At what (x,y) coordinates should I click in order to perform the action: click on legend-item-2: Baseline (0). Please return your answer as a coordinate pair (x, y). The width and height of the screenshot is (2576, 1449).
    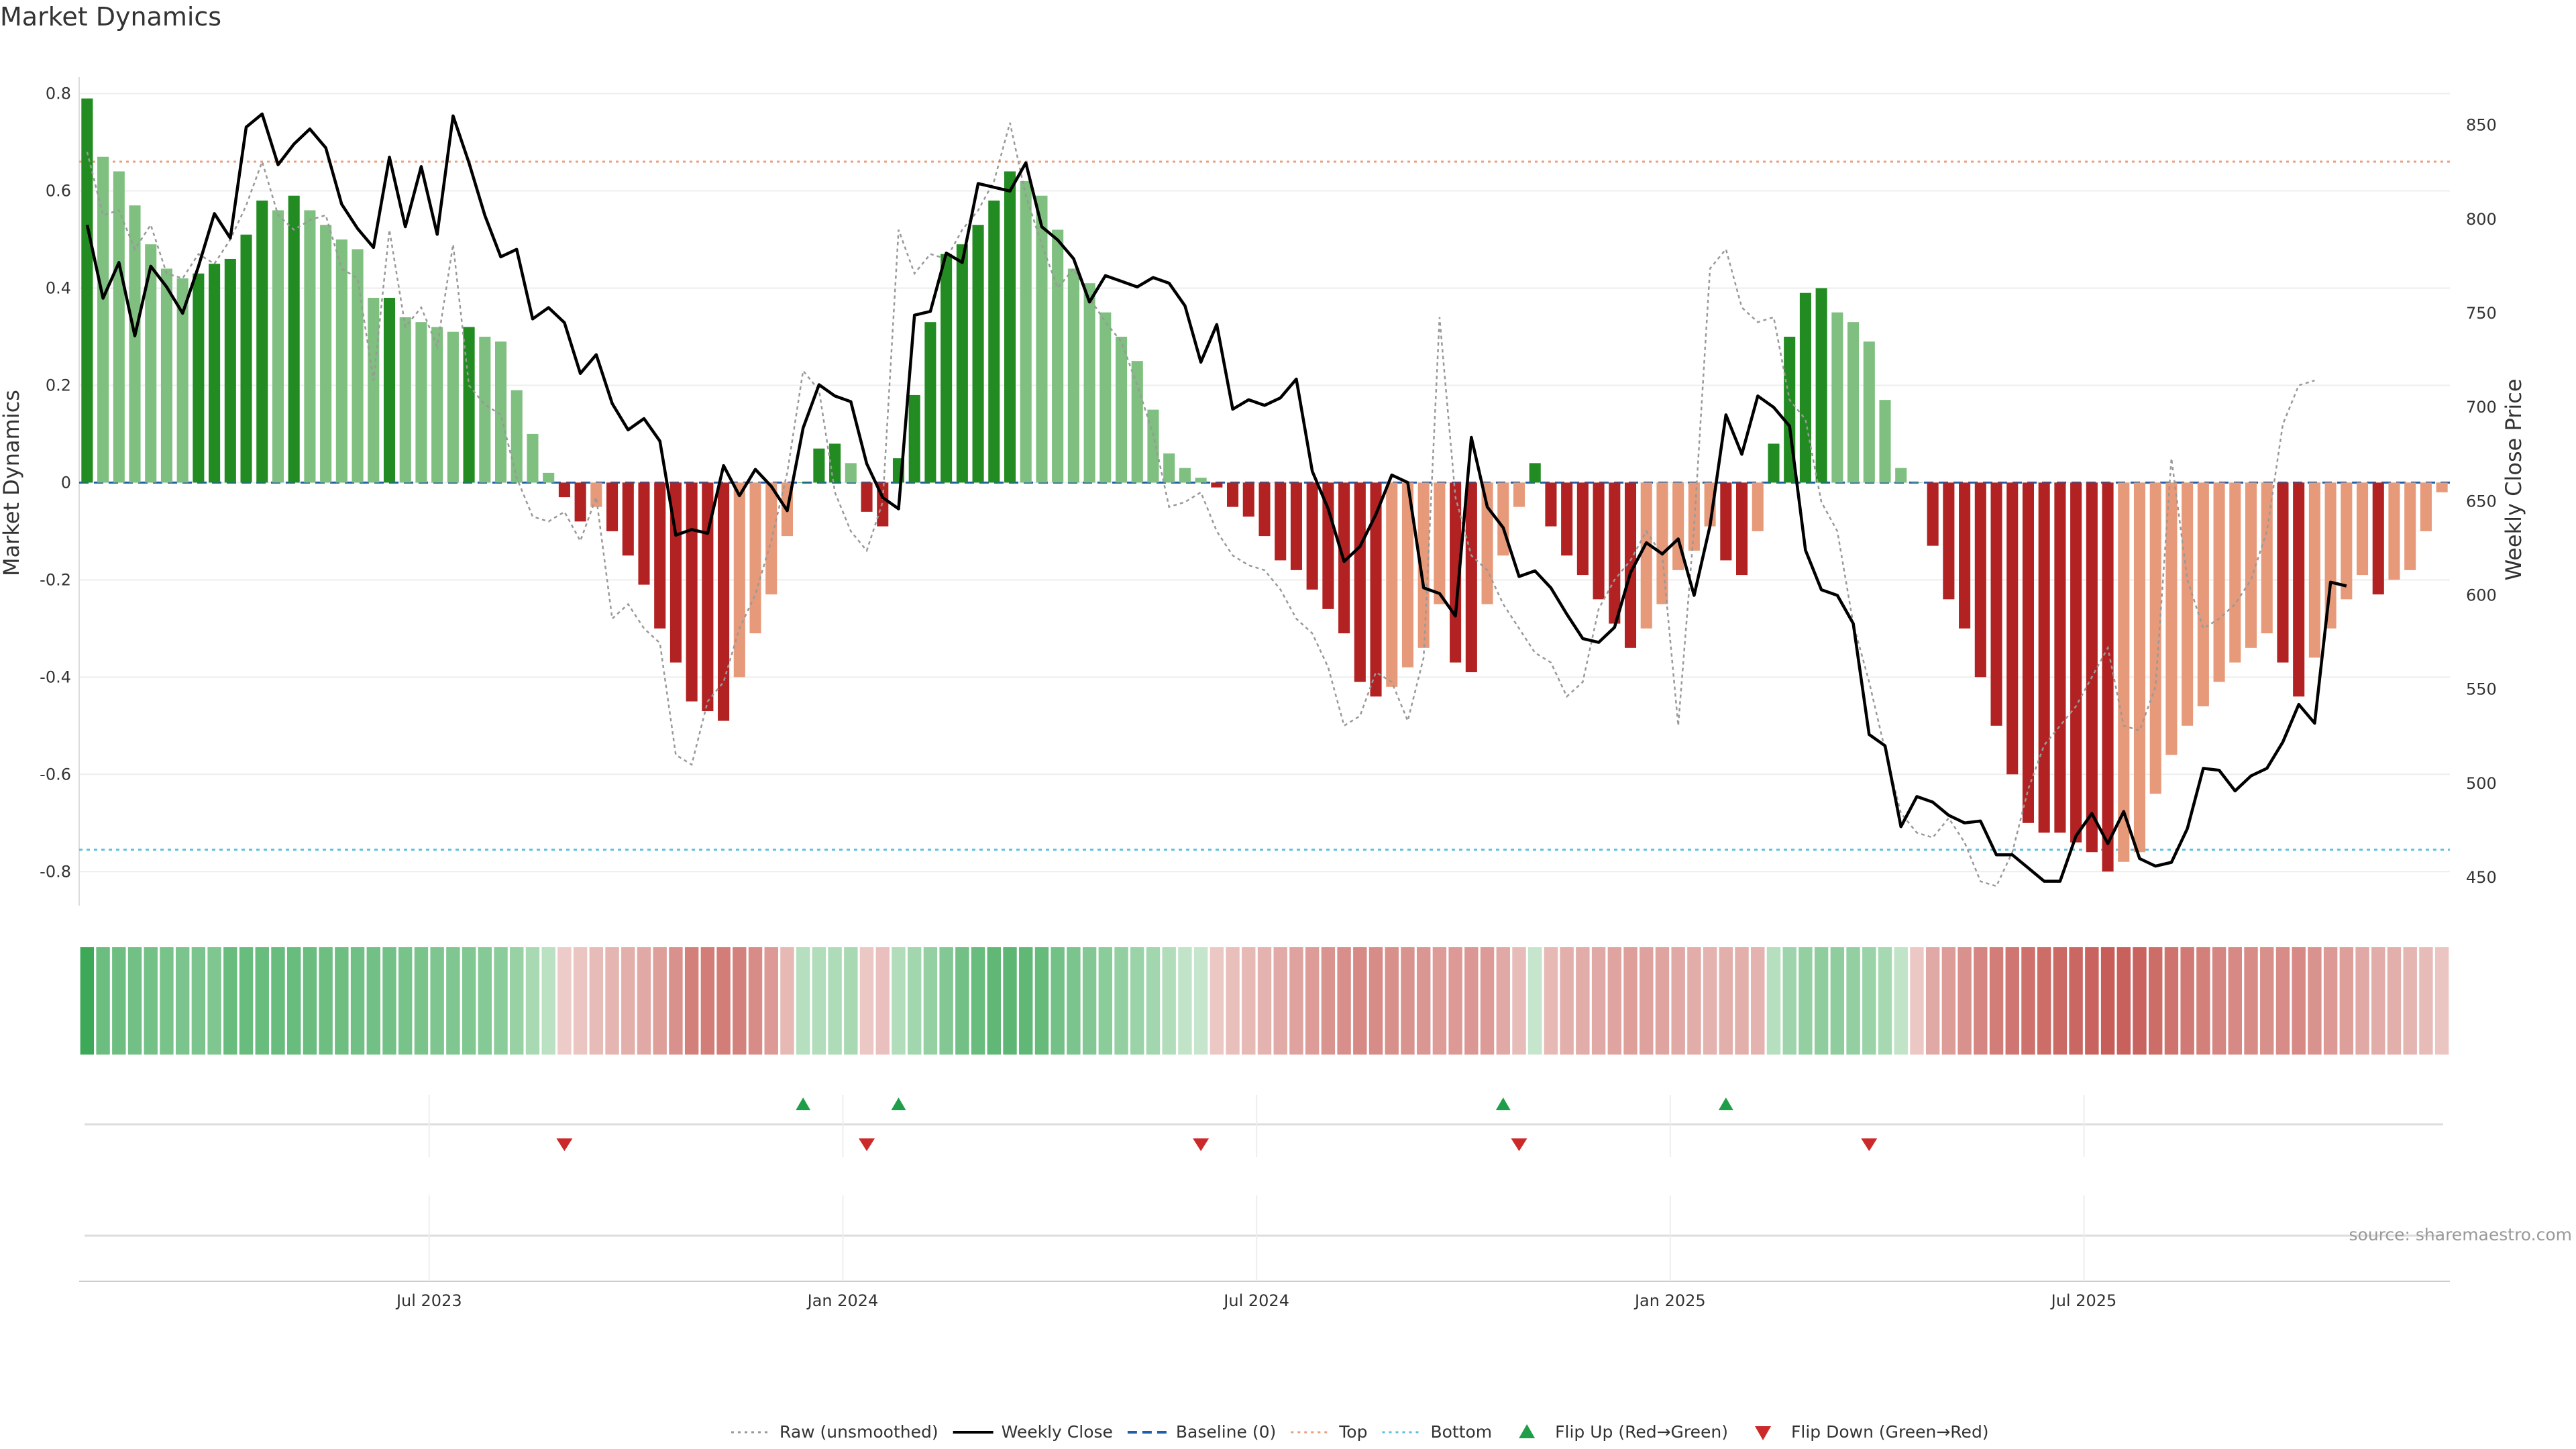
    Looking at the image, I should click on (1201, 1432).